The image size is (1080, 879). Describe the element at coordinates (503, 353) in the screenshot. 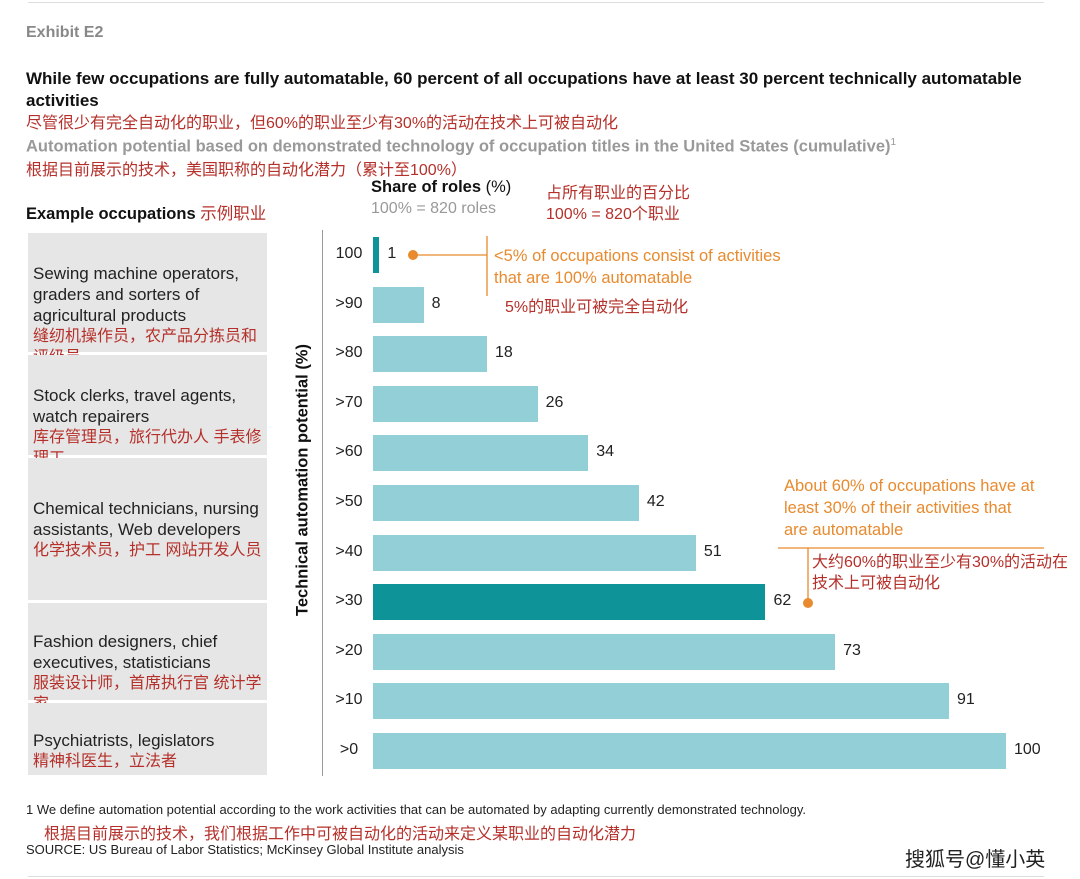

I see `data-label: 18` at that location.